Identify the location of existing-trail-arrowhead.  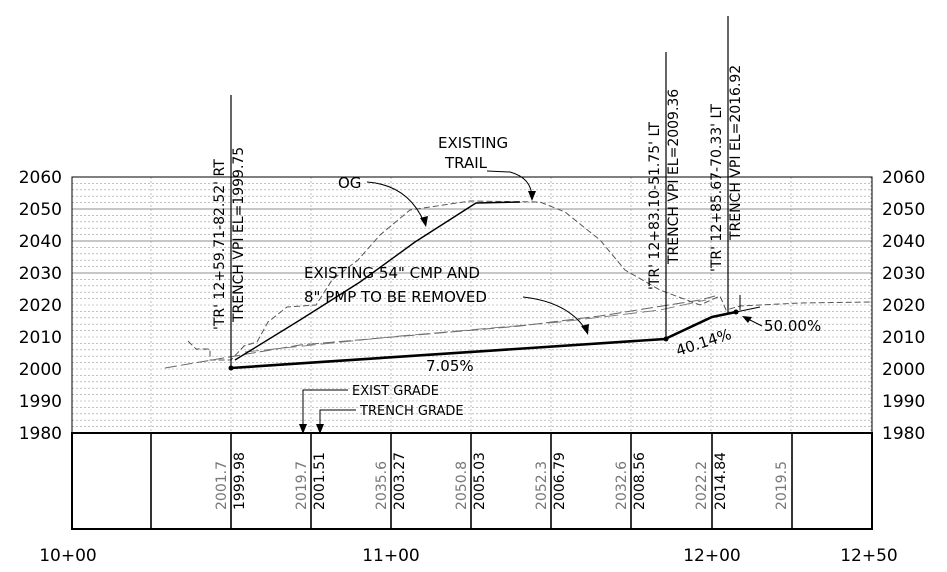
(532, 196).